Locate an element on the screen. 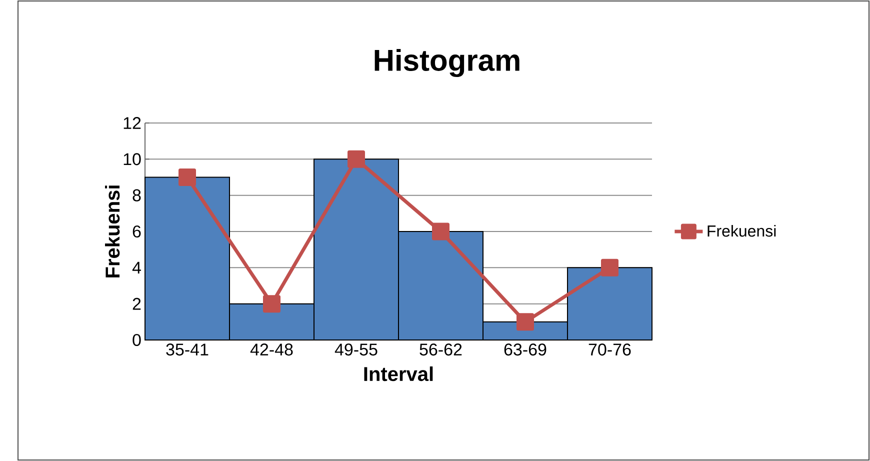 Image resolution: width=870 pixels, height=461 pixels. y-tick-label: 8 is located at coordinates (136, 195).